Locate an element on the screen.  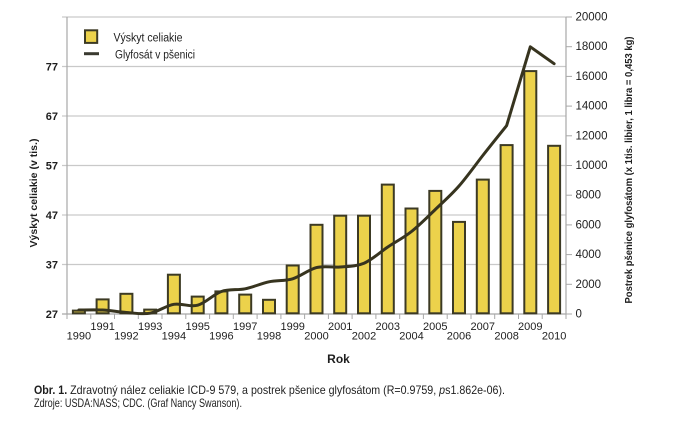
svg-text: Výskyt celiakie (v tis.) is located at coordinates (34, 193).